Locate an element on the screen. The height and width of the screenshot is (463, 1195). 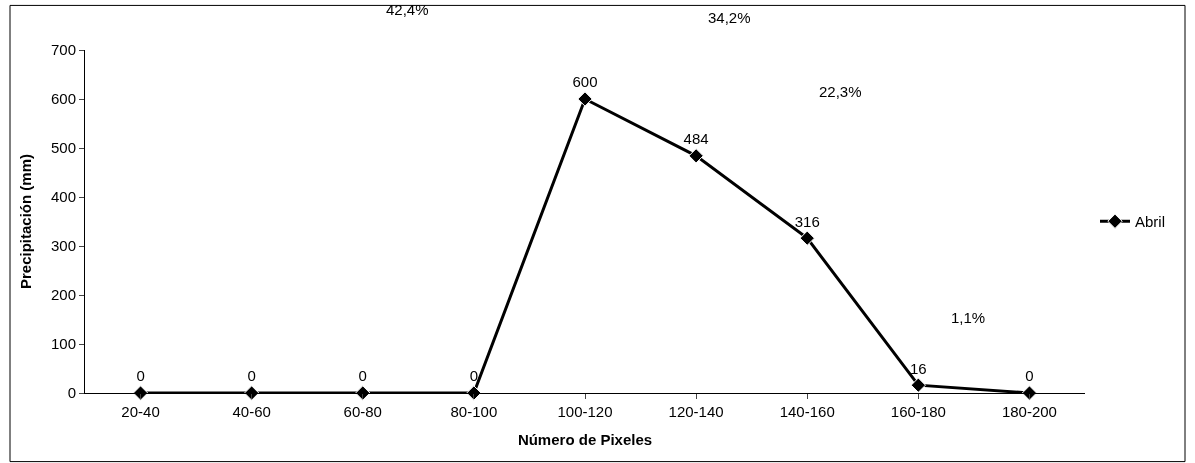
y-tick-label: 200 is located at coordinates (63, 295).